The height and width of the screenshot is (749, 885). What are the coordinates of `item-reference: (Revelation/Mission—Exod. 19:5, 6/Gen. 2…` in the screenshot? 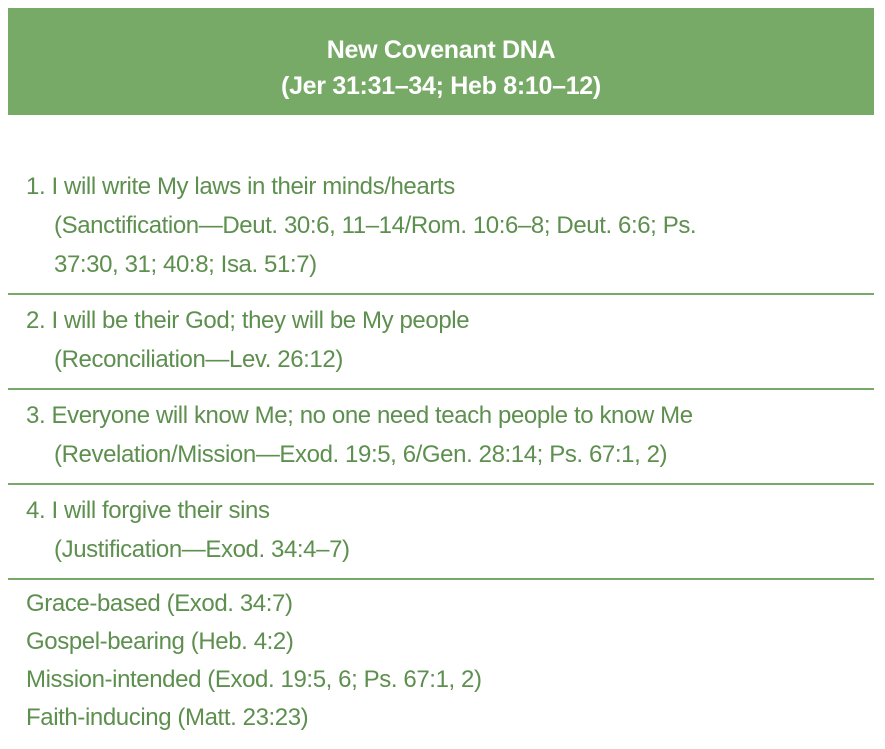 It's located at (361, 454).